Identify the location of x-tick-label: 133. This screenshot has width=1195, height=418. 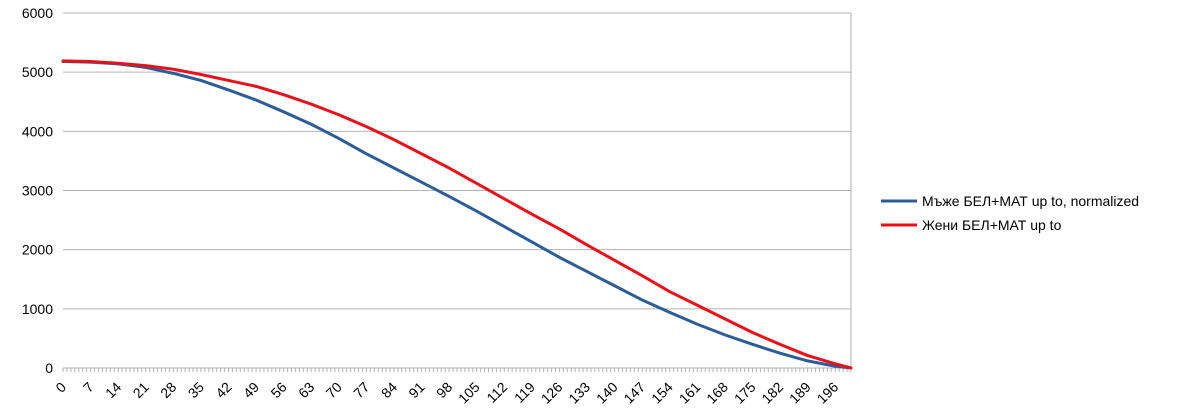
(579, 393).